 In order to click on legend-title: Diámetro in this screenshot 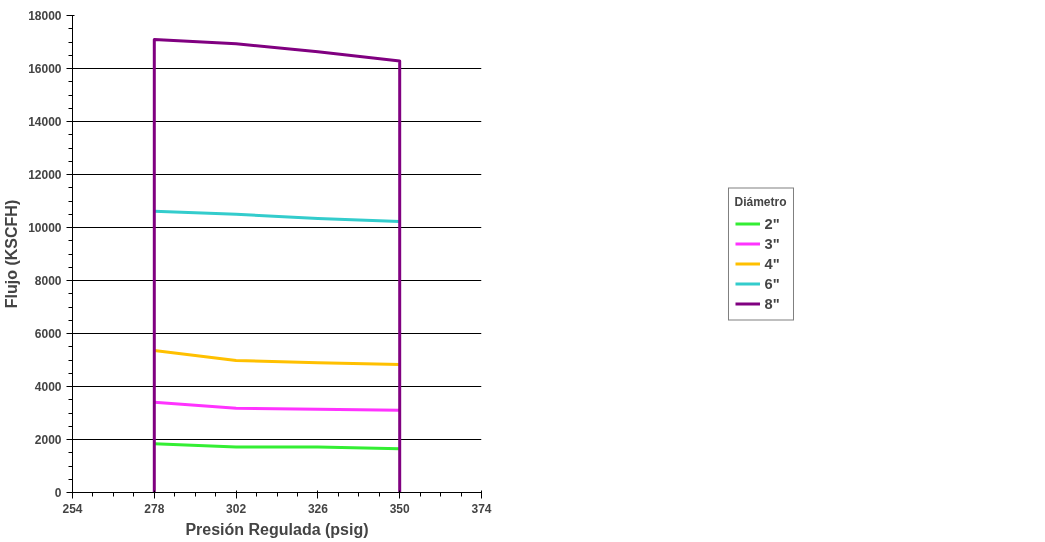, I will do `click(760, 201)`.